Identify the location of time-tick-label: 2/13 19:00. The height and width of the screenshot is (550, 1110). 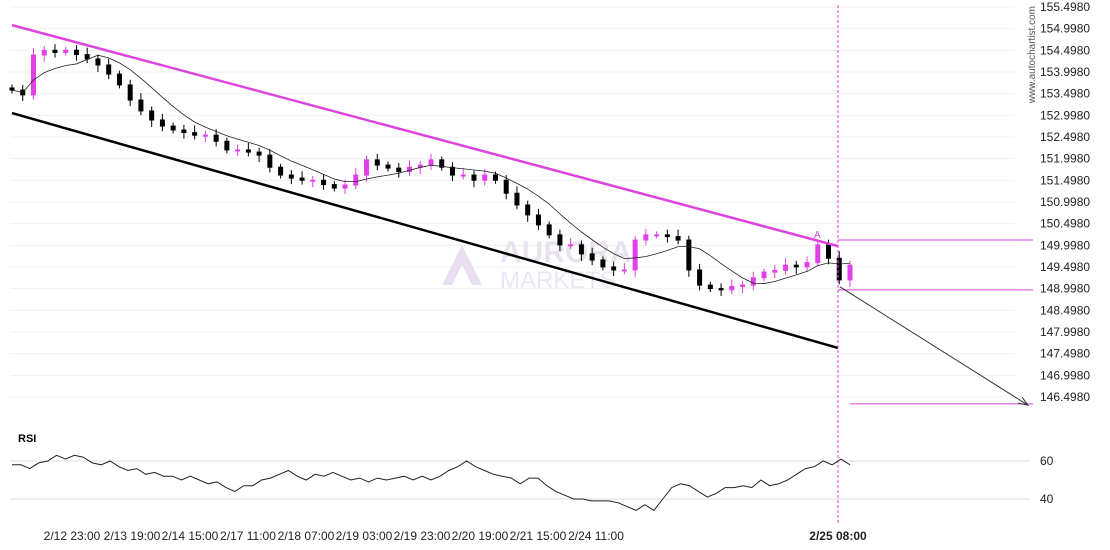
(132, 536).